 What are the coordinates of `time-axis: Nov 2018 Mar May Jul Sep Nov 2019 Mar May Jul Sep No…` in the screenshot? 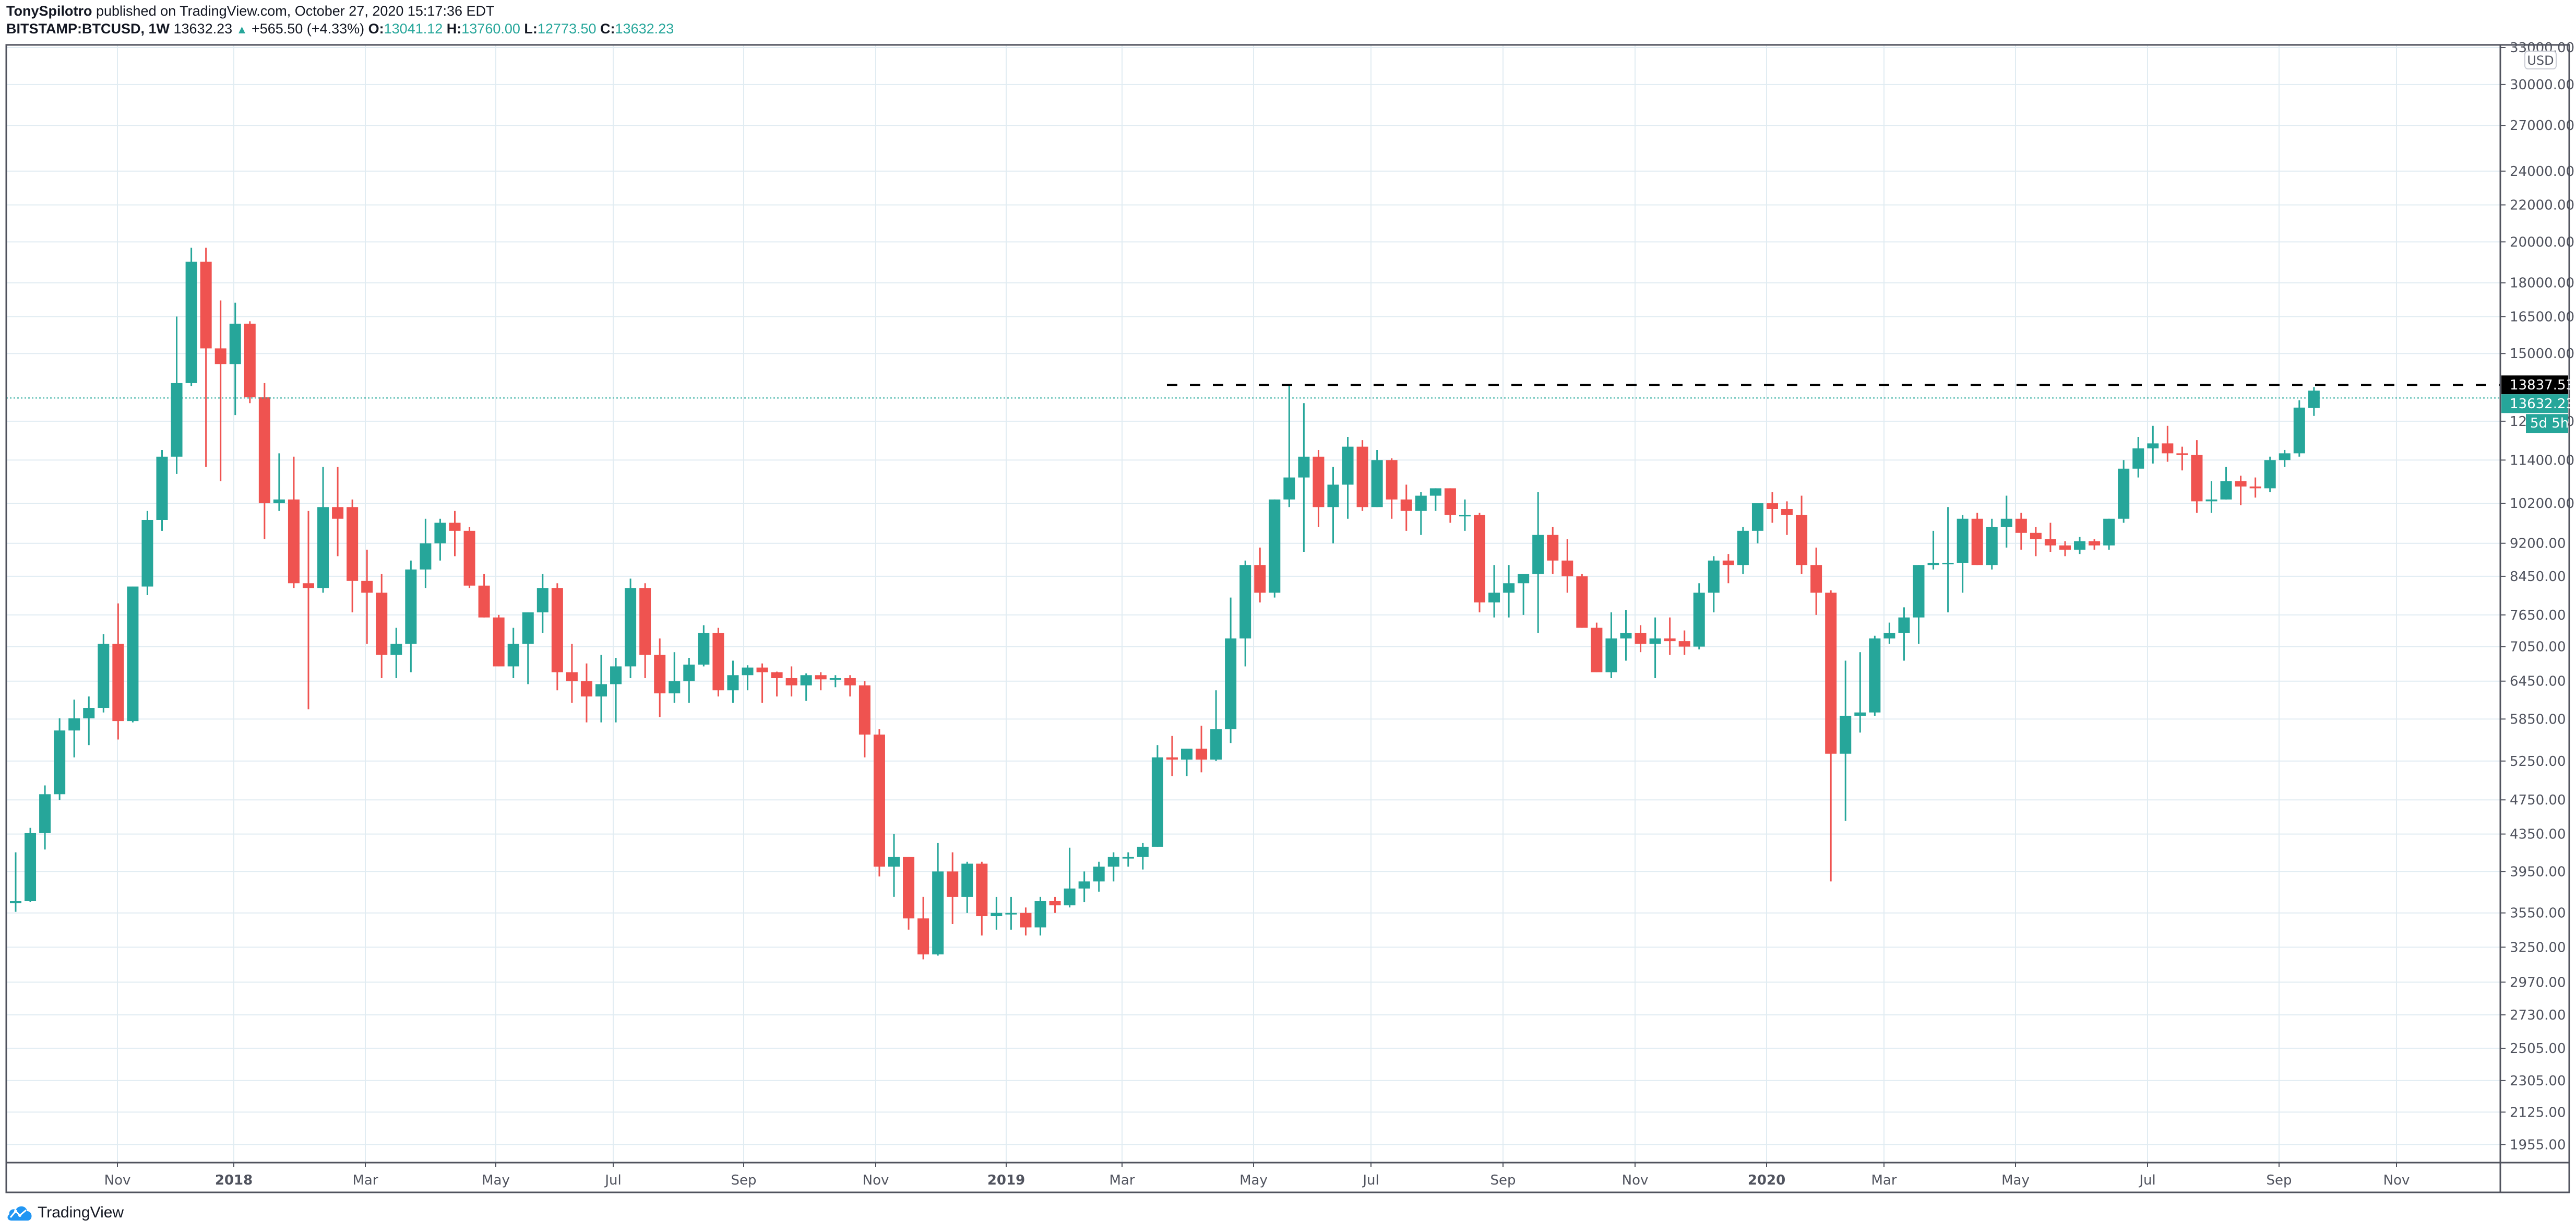 It's located at (1257, 1175).